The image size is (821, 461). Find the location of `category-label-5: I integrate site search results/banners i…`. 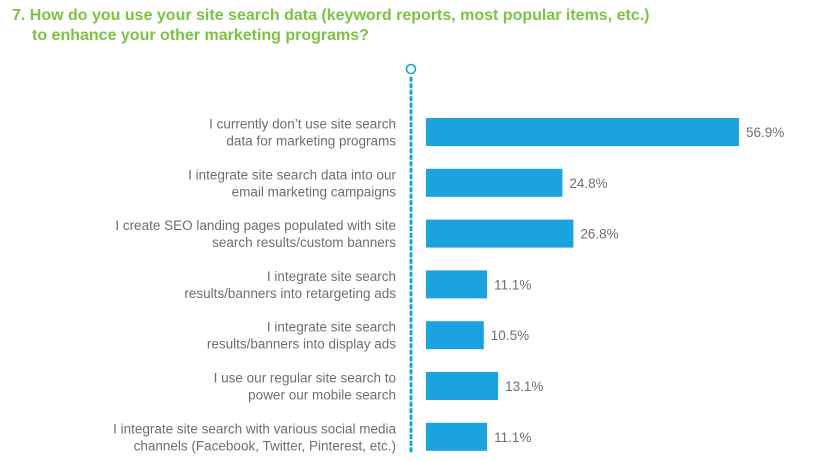

category-label-5: I integrate site search results/banners i… is located at coordinates (301, 336).